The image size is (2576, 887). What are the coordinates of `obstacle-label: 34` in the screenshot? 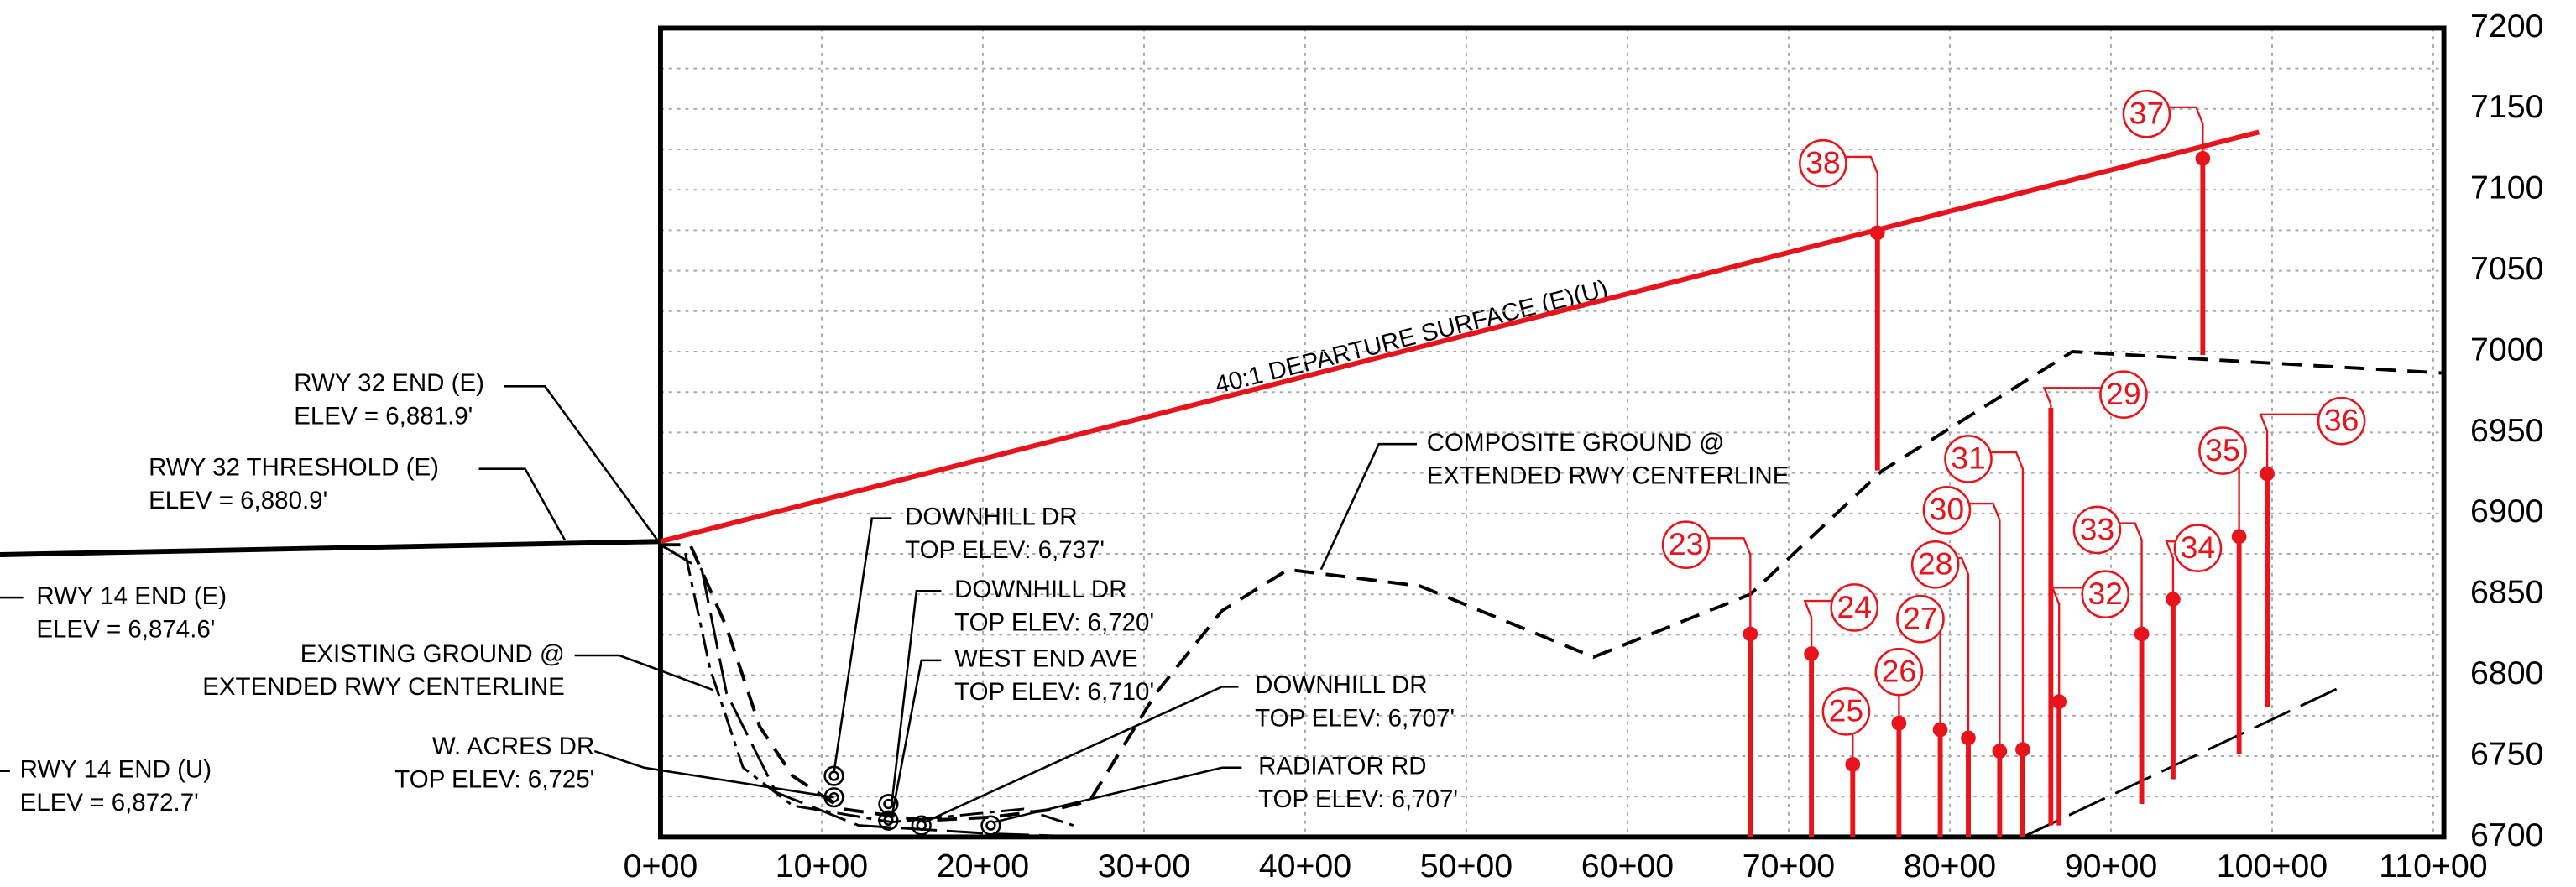 It's located at (2198, 547).